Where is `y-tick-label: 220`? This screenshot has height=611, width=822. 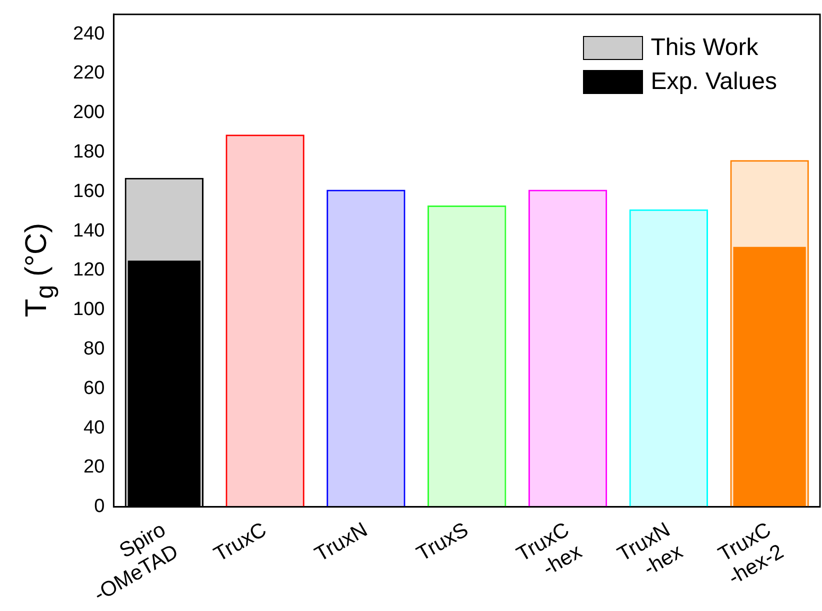 y-tick-label: 220 is located at coordinates (89, 73).